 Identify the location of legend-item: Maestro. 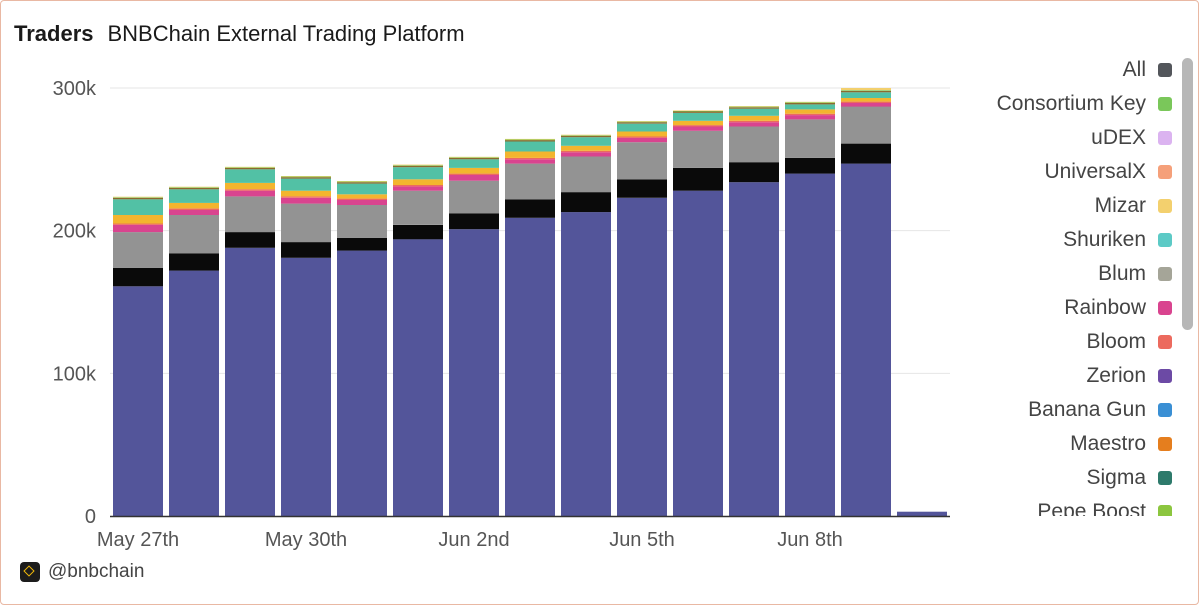
(1121, 444).